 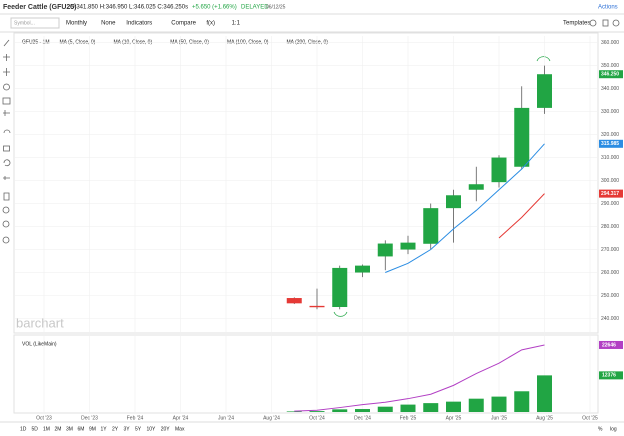 I want to click on toolbar-item: f(x), so click(x=210, y=24).